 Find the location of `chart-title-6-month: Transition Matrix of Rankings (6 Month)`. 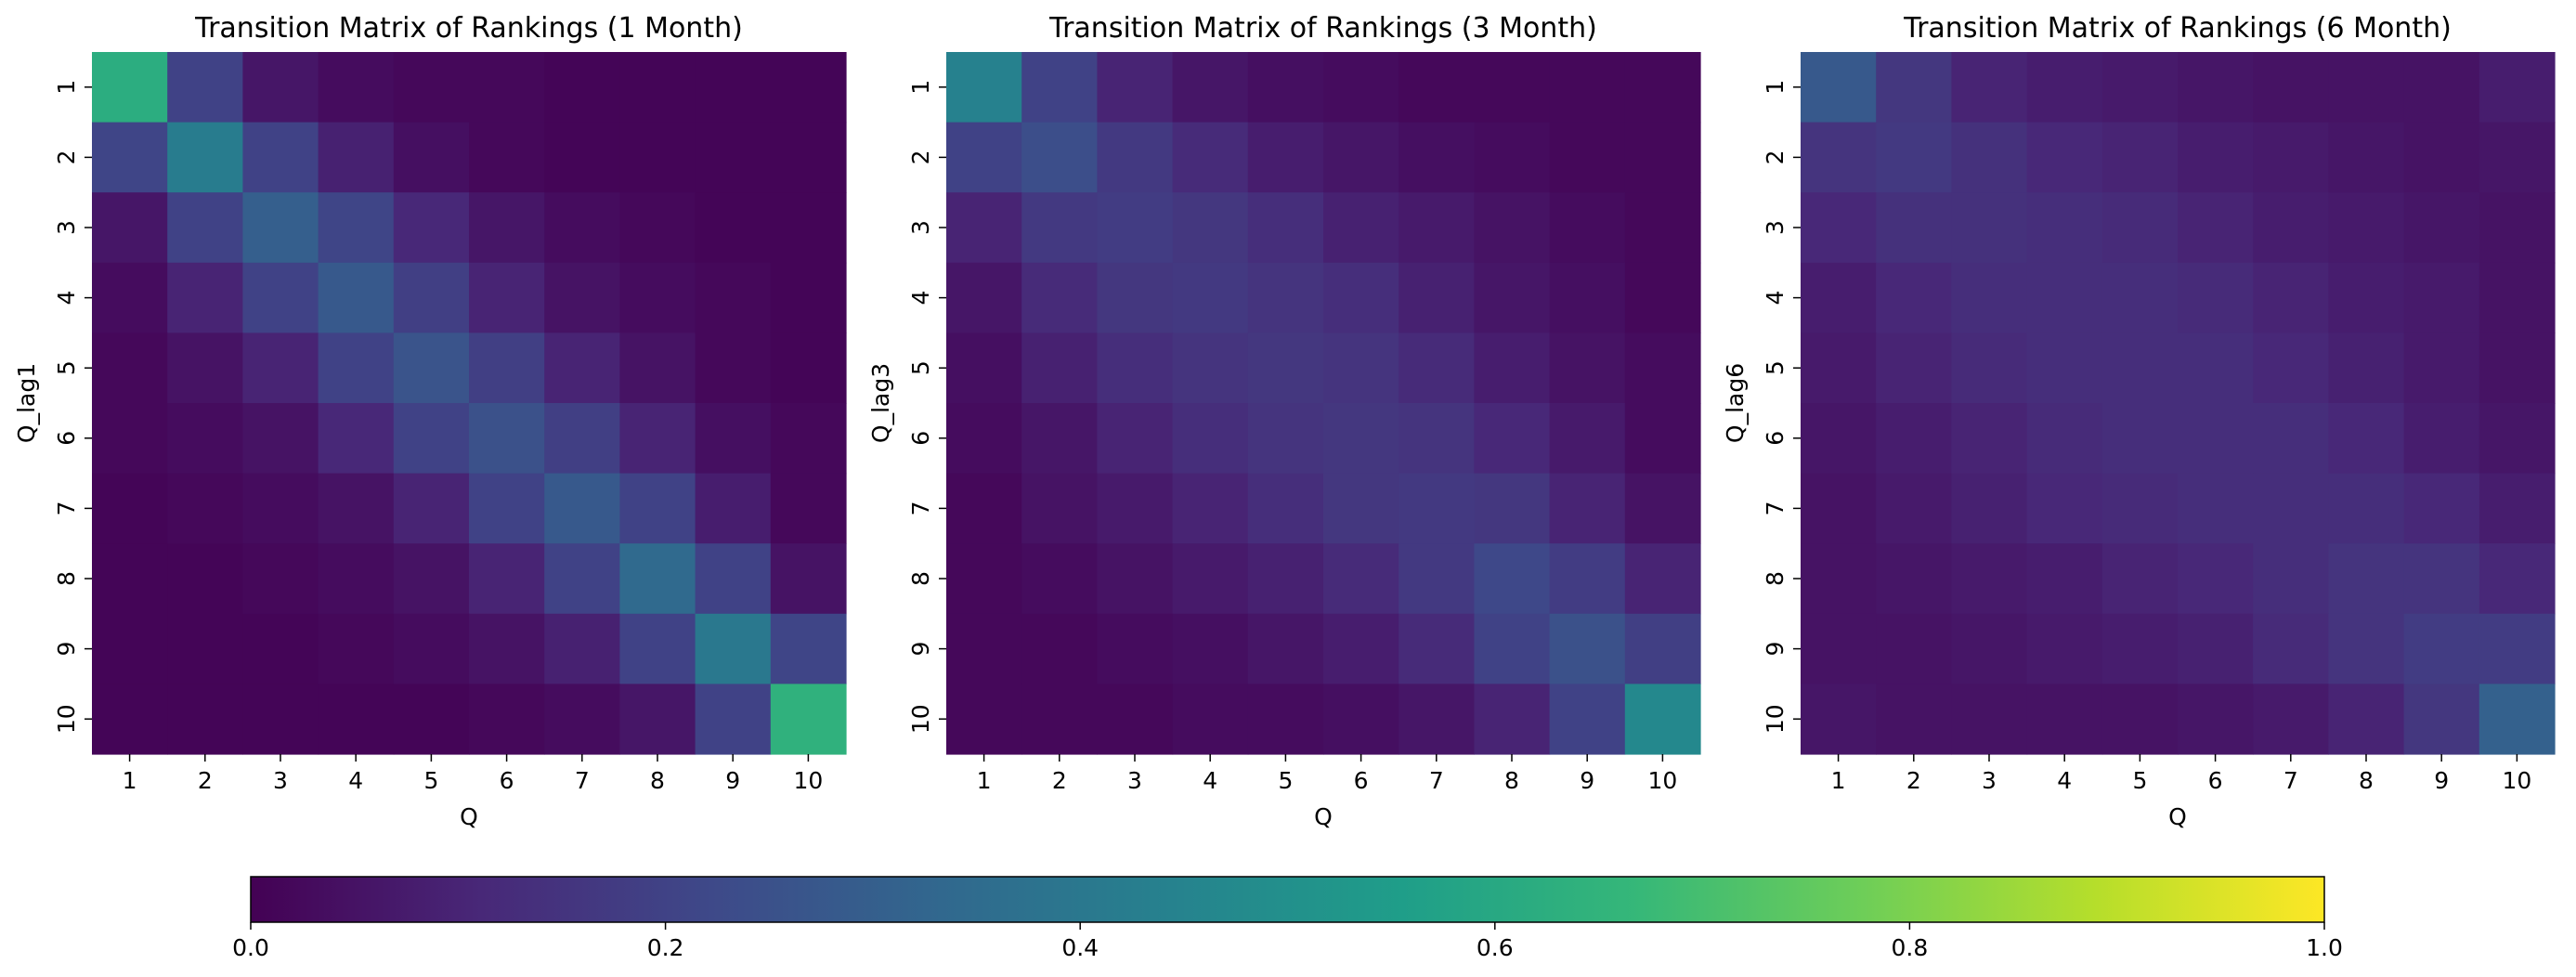

chart-title-6-month: Transition Matrix of Rankings (6 Month) is located at coordinates (2177, 28).